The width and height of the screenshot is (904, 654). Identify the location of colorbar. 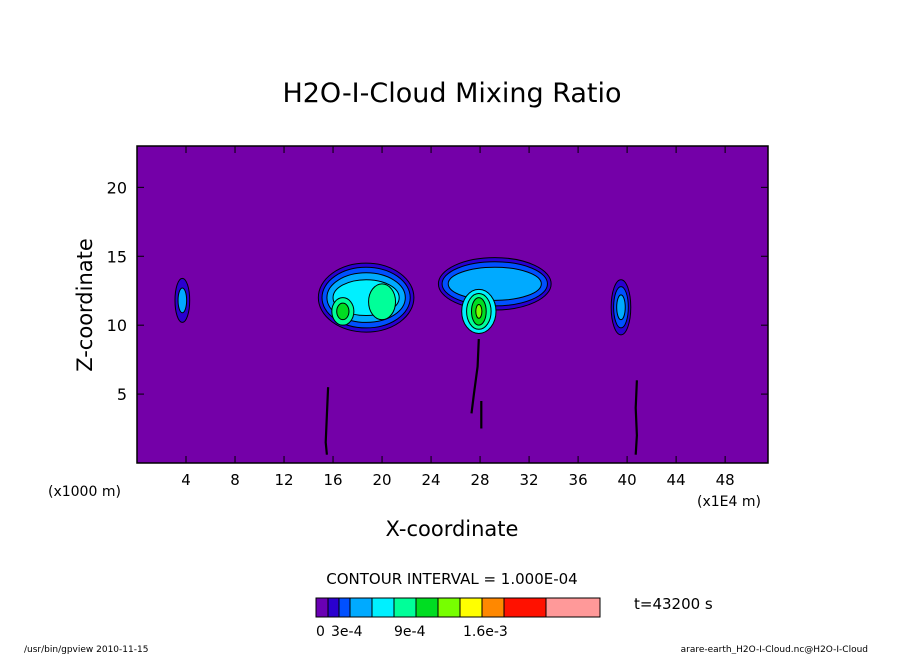
(458, 607).